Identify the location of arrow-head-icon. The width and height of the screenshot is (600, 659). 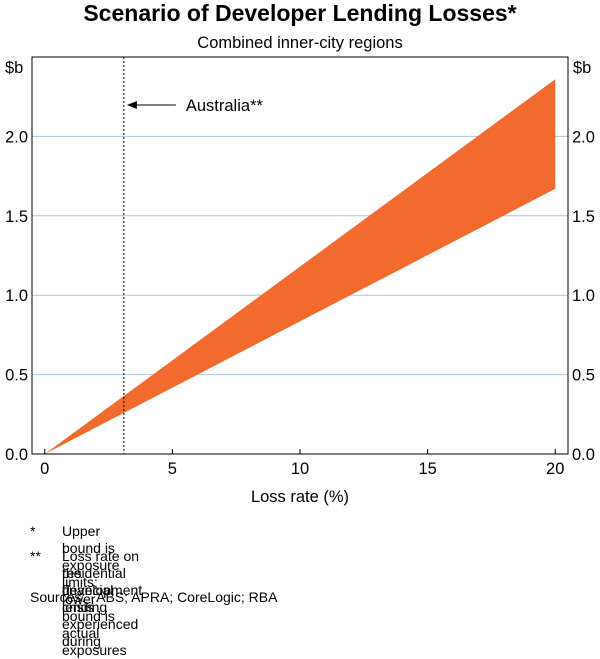
(131, 105).